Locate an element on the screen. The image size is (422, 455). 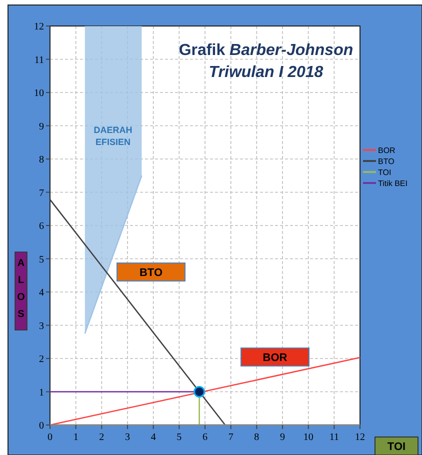
x-tick-label: 8 is located at coordinates (257, 437).